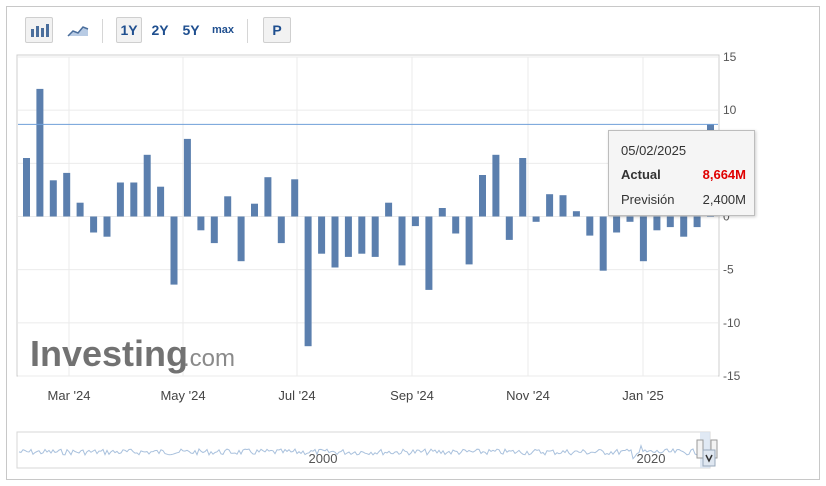  What do you see at coordinates (412, 395) in the screenshot?
I see `x-tick-label: Sep '24` at bounding box center [412, 395].